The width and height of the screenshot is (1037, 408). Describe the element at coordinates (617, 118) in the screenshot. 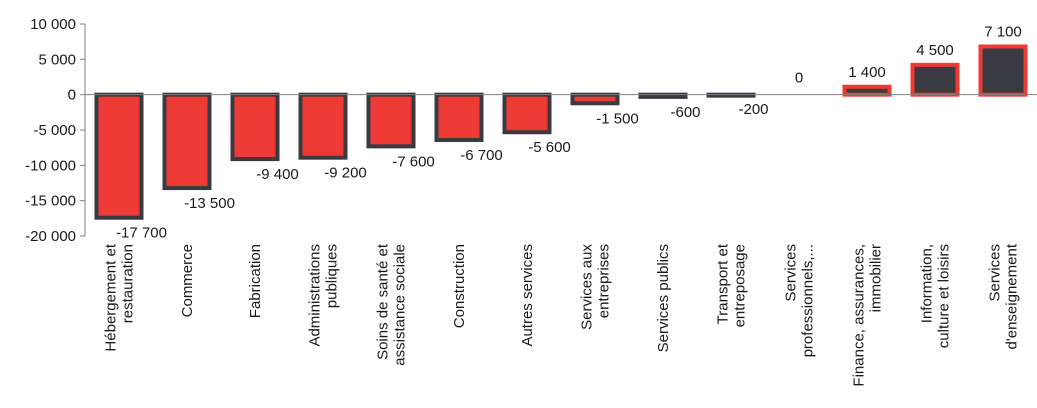

I see `data-label: -1 500` at that location.